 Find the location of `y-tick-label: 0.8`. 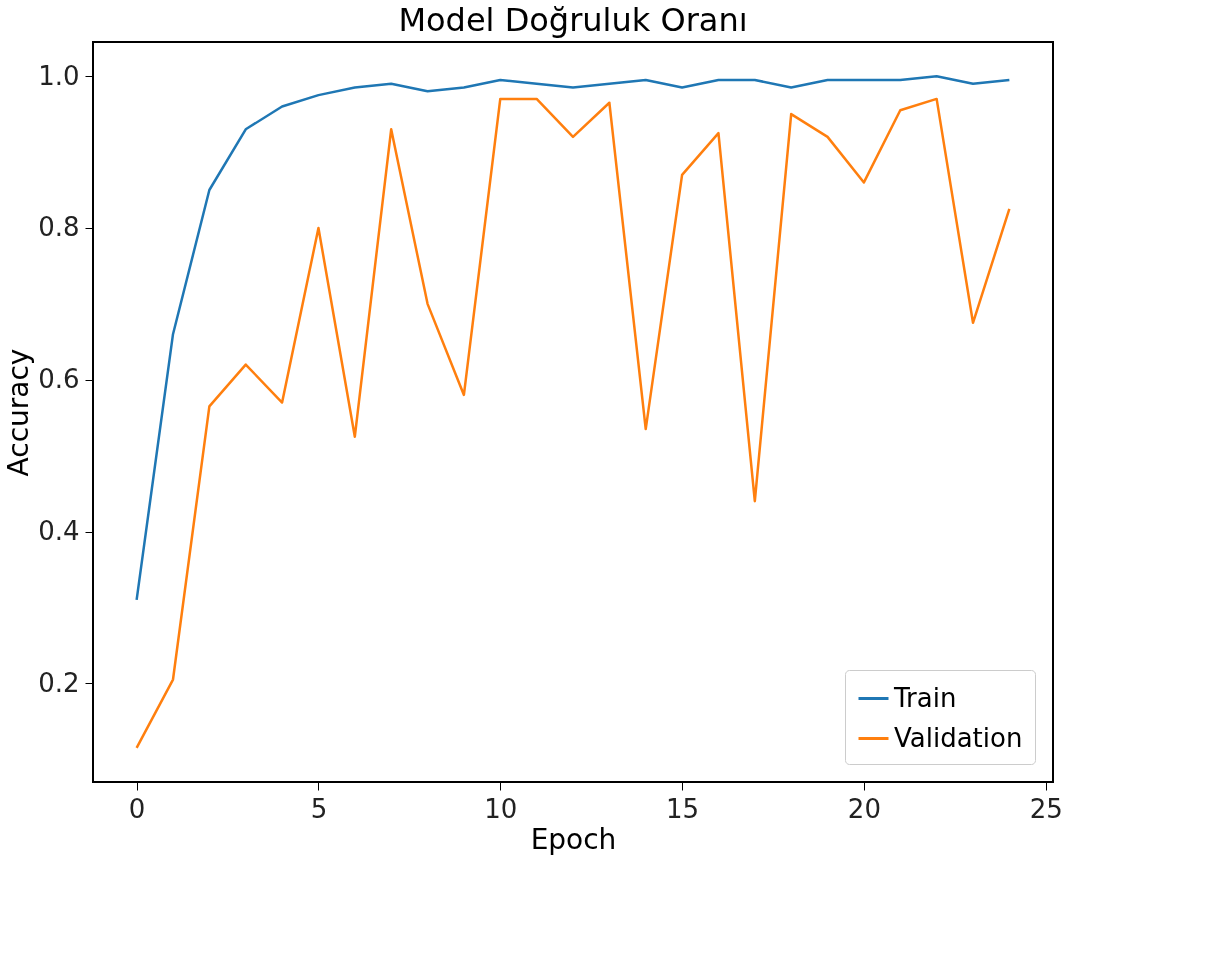

y-tick-label: 0.8 is located at coordinates (59, 227).